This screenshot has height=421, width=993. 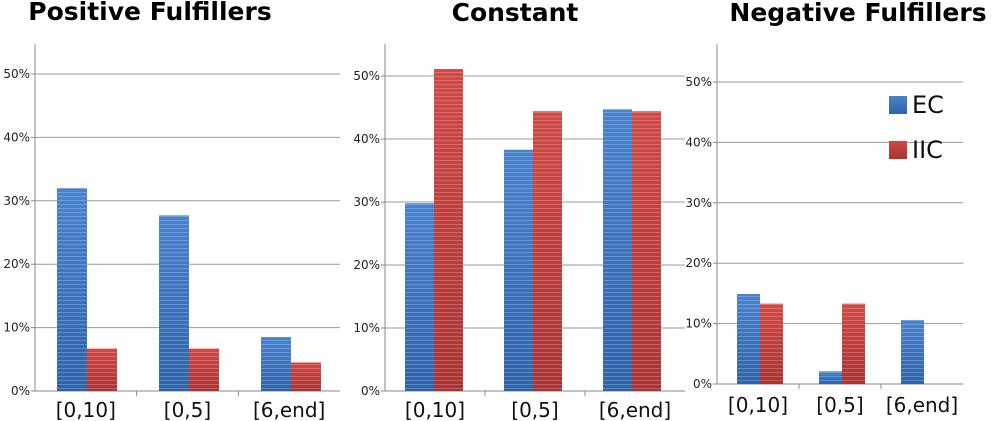 What do you see at coordinates (898, 150) in the screenshot?
I see `legend-swatch-iic` at bounding box center [898, 150].